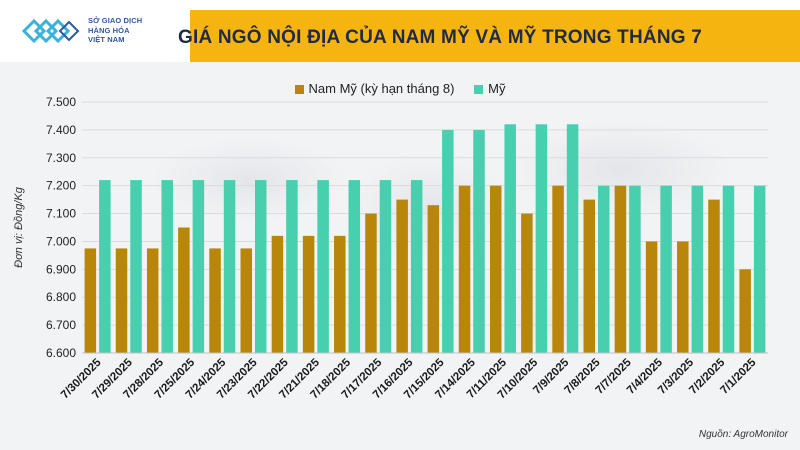 This screenshot has width=800, height=450. Describe the element at coordinates (61, 297) in the screenshot. I see `y-tick-label: 6.800` at that location.